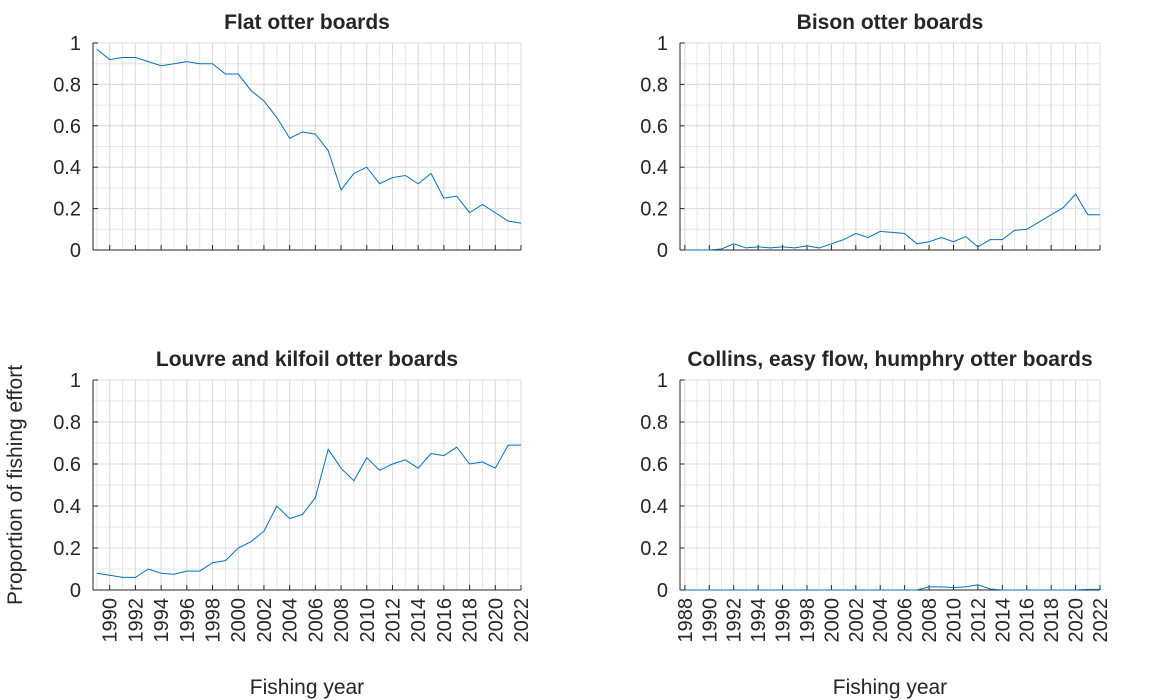  Describe the element at coordinates (890, 22) in the screenshot. I see `chart-title: Bison otter boards` at that location.